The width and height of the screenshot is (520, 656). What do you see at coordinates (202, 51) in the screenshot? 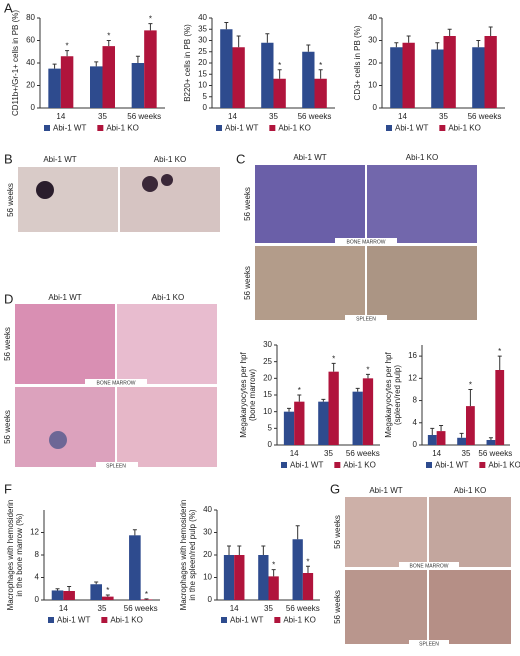
I see `y-tick-label: 25` at bounding box center [202, 51].